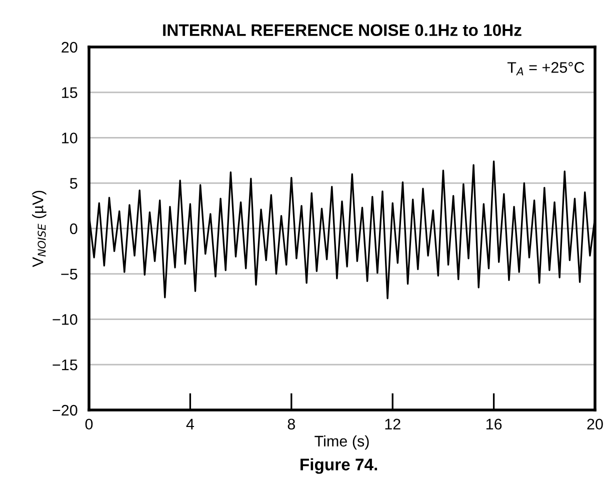  I want to click on y-axis-title: V$_{NOISE}$ (µV), so click(39, 229).